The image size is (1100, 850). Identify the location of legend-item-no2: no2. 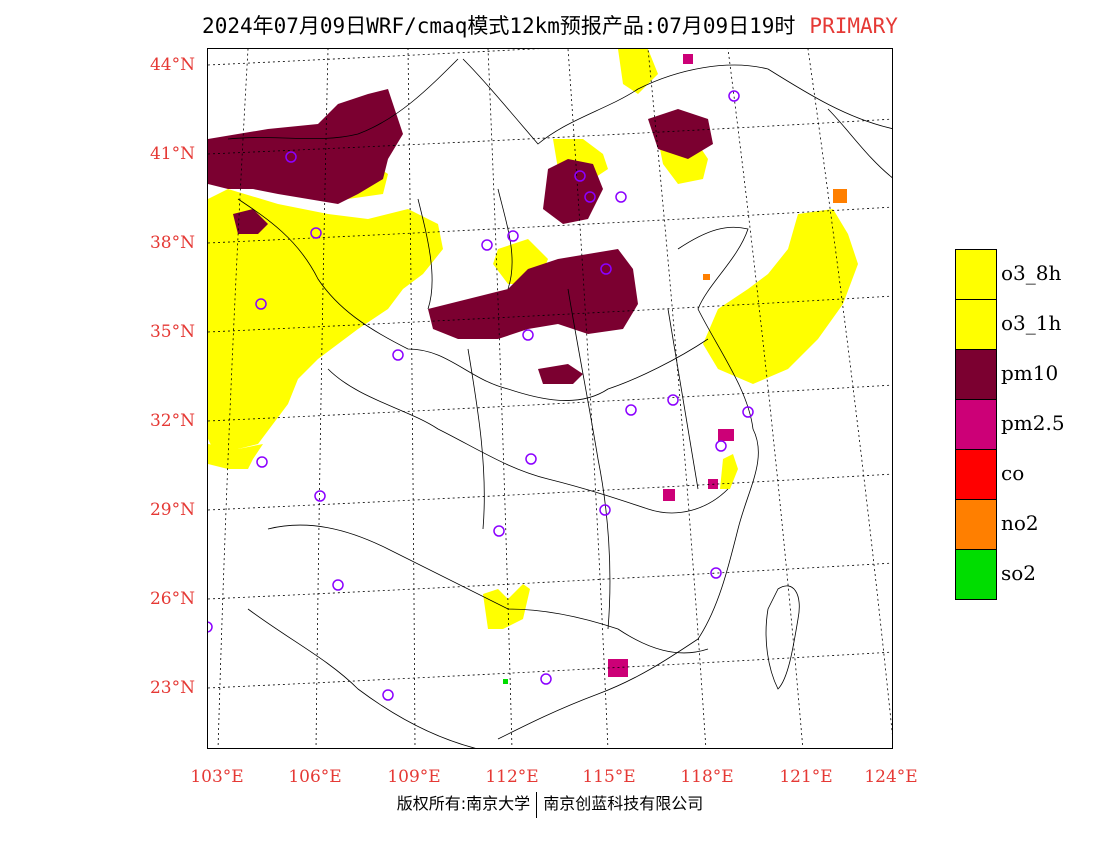
(1020, 524).